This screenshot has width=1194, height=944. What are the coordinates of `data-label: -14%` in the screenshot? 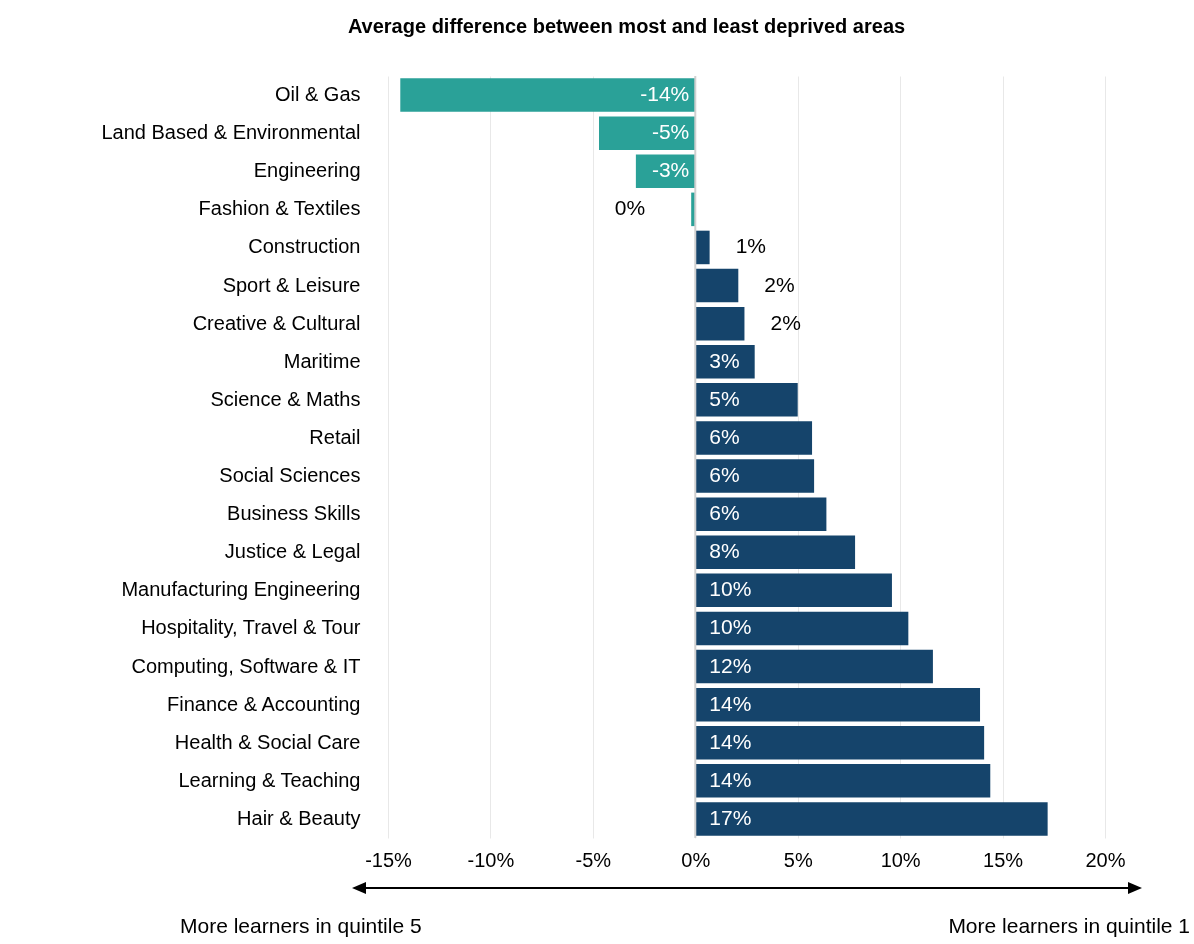 It's located at (665, 94).